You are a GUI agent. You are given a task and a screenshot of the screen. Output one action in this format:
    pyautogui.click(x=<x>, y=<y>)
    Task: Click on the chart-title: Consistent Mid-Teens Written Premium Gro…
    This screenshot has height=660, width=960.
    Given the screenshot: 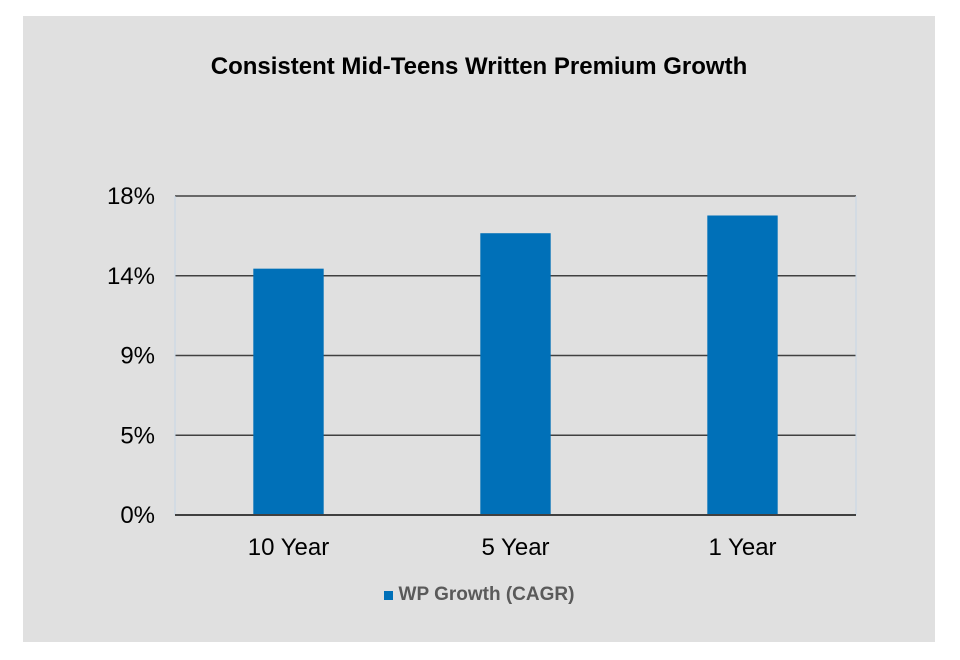 What is the action you would take?
    pyautogui.click(x=479, y=66)
    